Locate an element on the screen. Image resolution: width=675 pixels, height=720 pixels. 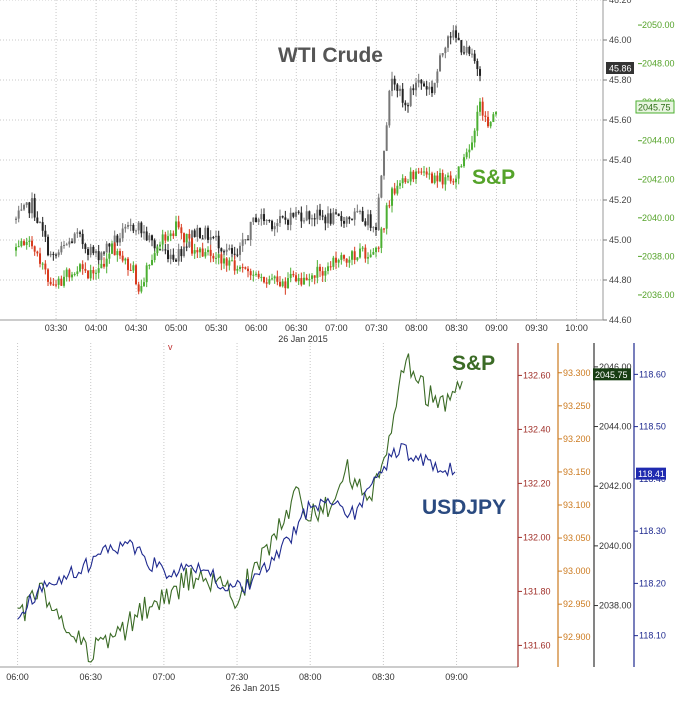
wti-axis-tick-label: 46.20 is located at coordinates (620, 2).